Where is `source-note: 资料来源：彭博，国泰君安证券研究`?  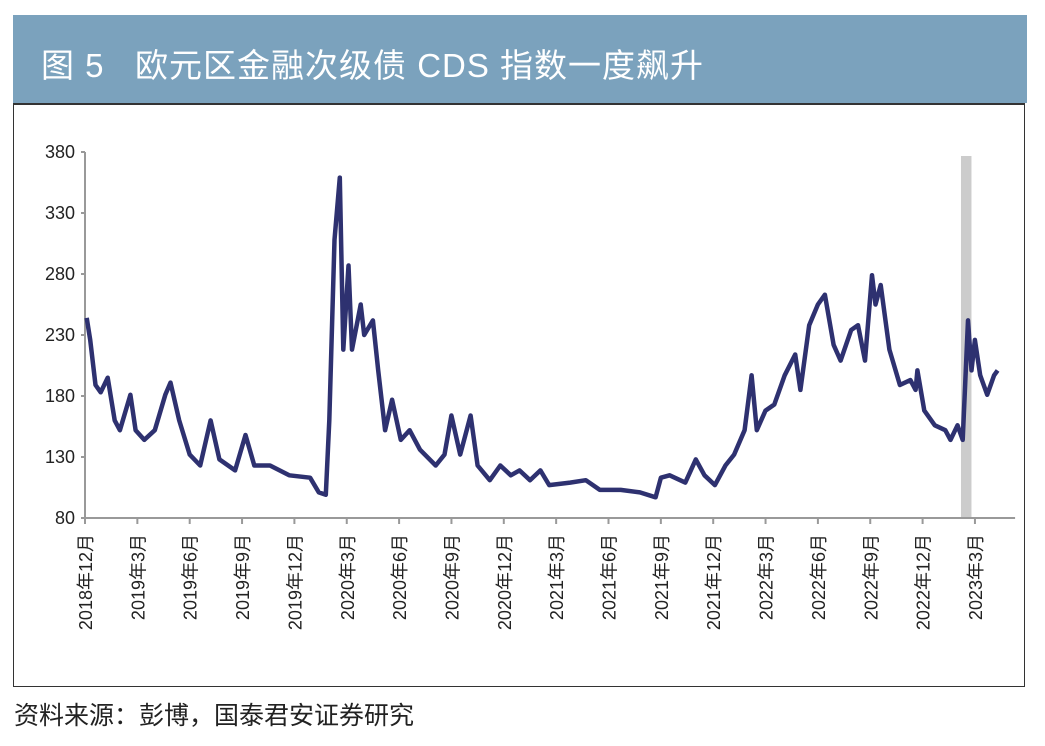
source-note: 资料来源：彭博，国泰君安证券研究 is located at coordinates (214, 716).